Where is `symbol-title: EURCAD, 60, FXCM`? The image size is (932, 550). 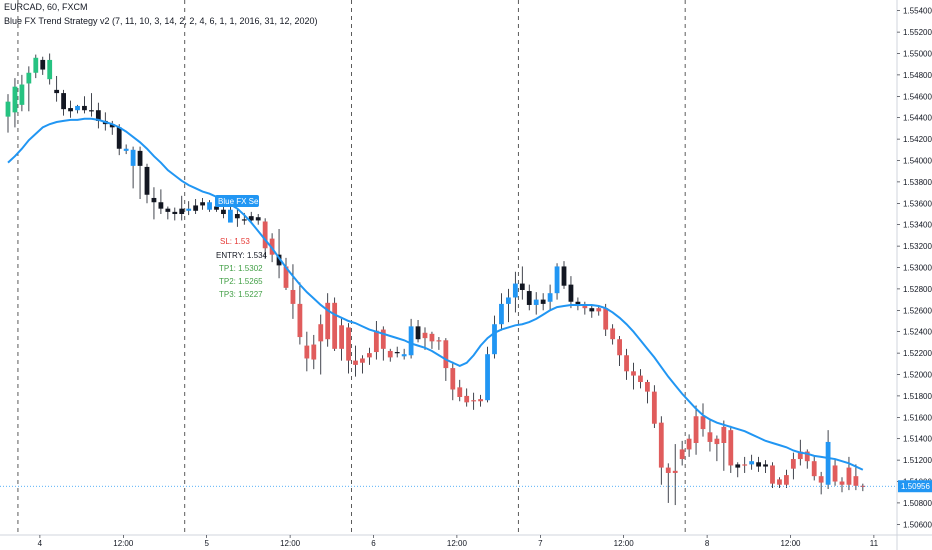
symbol-title: EURCAD, 60, FXCM is located at coordinates (46, 7).